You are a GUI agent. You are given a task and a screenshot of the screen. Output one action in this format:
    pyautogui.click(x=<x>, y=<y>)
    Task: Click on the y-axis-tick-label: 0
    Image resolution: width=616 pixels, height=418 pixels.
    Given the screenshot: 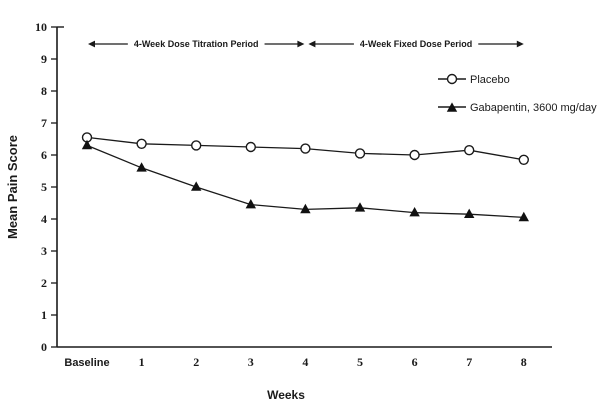 What is the action you would take?
    pyautogui.click(x=44, y=347)
    